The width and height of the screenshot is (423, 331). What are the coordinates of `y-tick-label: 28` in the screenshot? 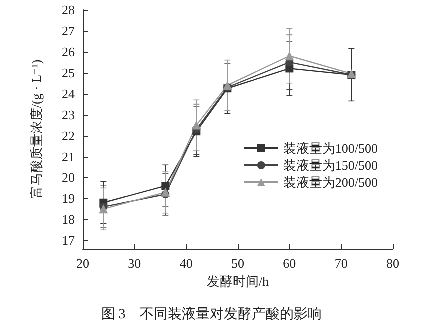 It's located at (68, 10).